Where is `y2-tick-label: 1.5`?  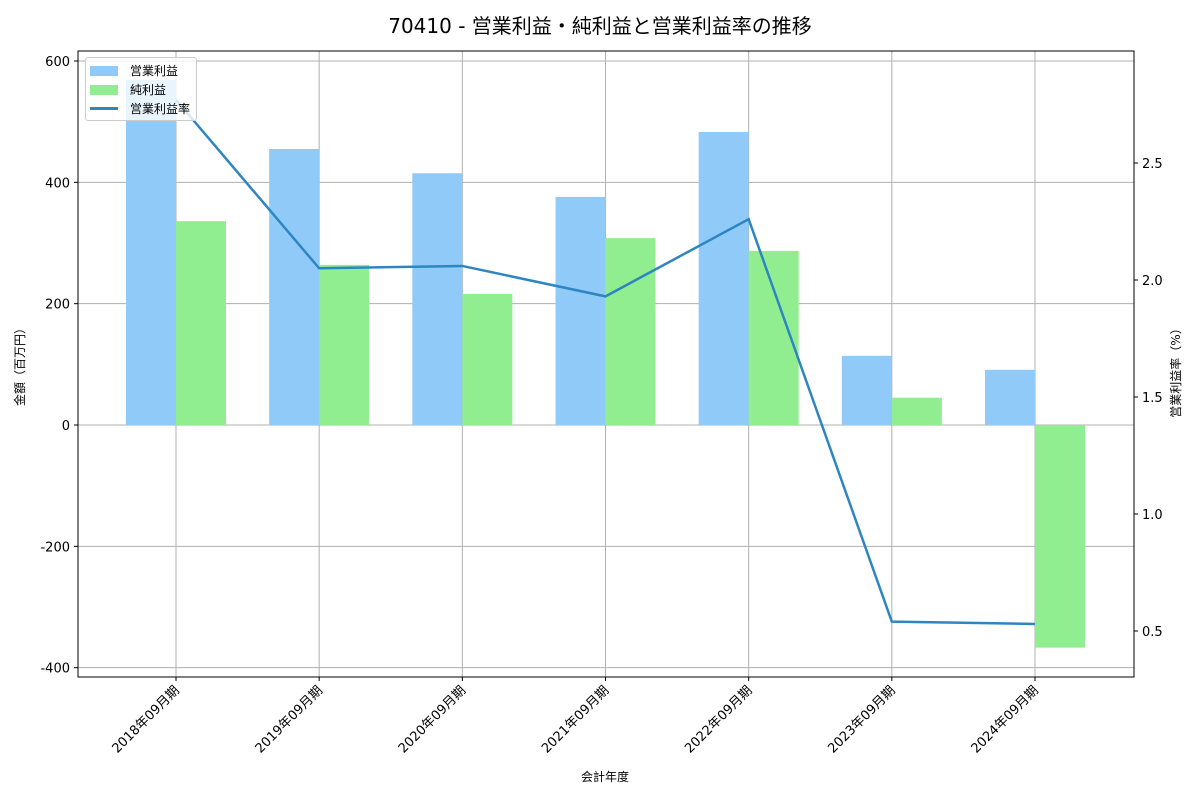
y2-tick-label: 1.5 is located at coordinates (1152, 398).